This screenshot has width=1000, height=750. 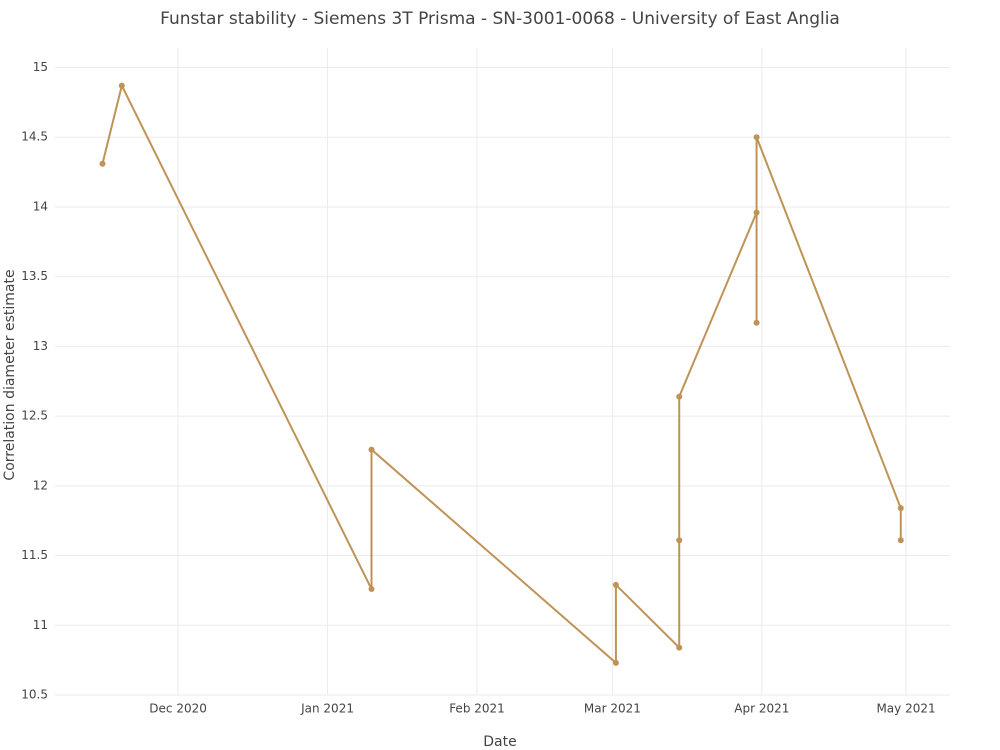 I want to click on x-tick-label: Jan 2021, so click(x=327, y=709).